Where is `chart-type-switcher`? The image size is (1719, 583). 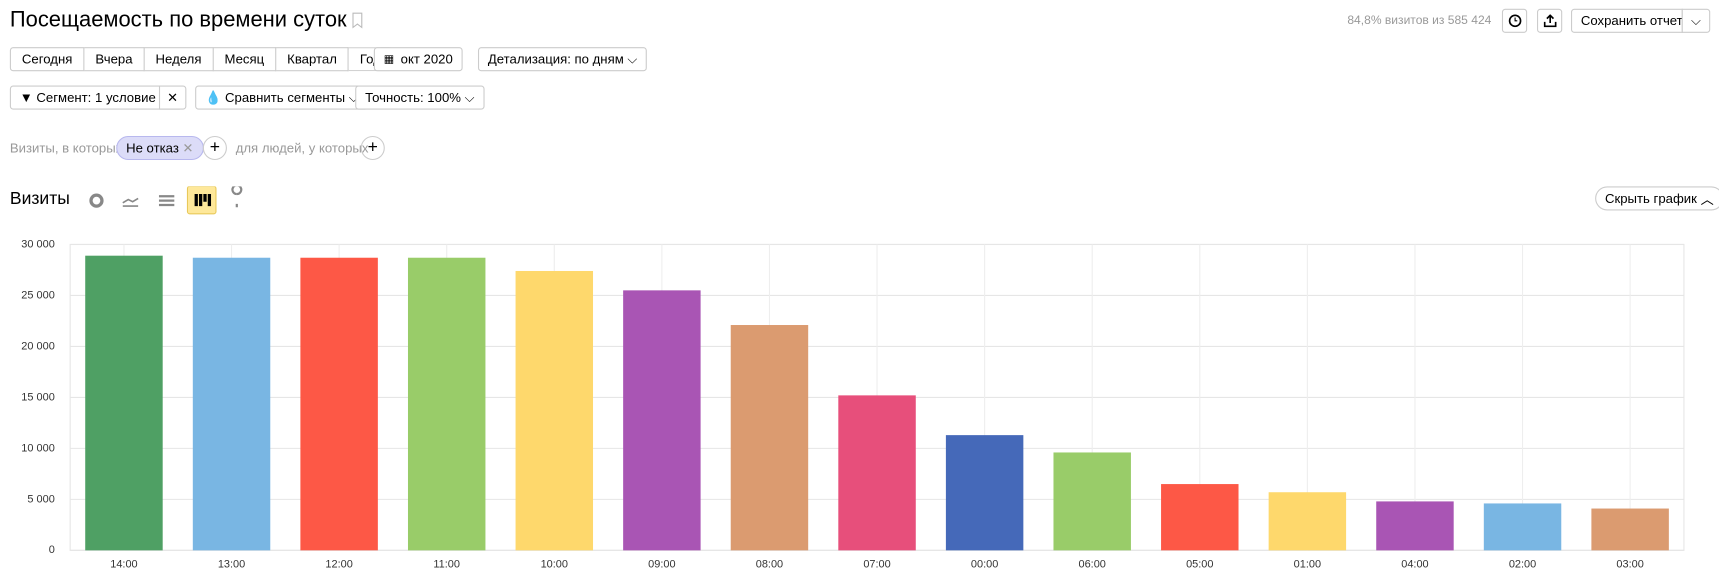
chart-type-switcher is located at coordinates (166, 200).